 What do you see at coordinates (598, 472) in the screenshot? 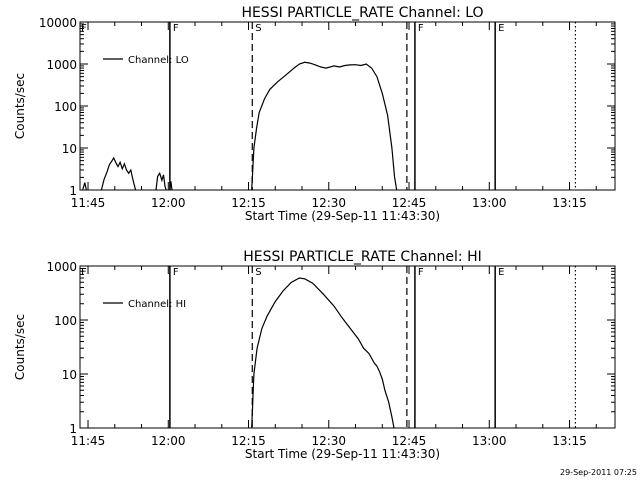
I see `footer-timestamp: 29-Sep-2011 07:25` at bounding box center [598, 472].